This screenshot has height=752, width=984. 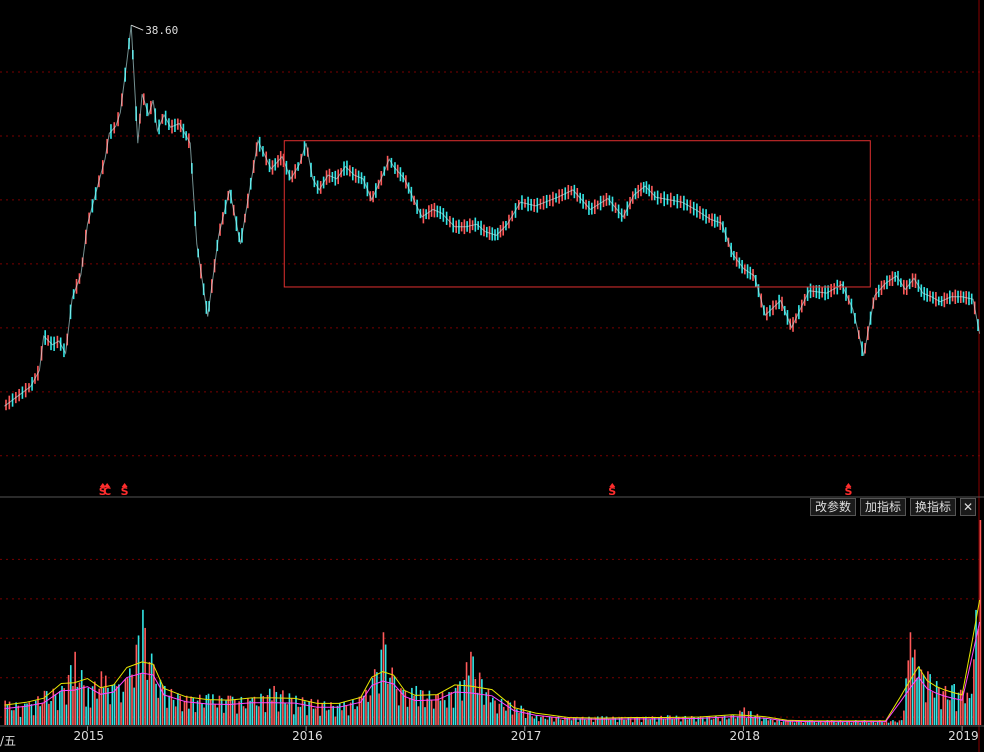 I want to click on x-tick-label: 2015, so click(x=88, y=736).